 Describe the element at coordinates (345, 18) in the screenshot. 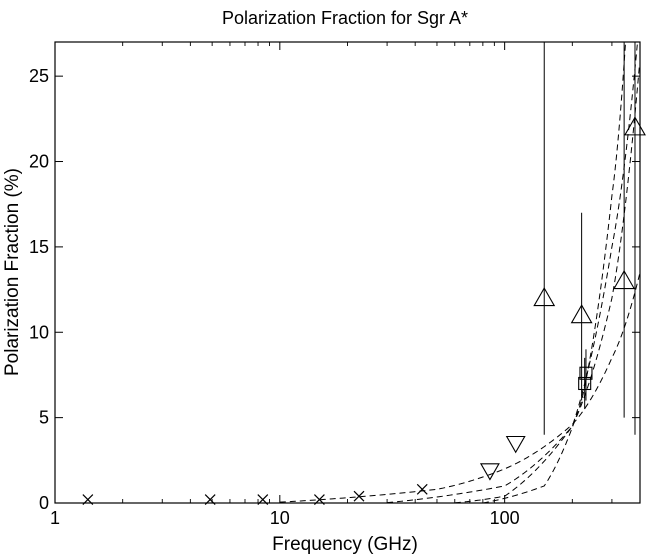

I see `chart-title: Polarization Fraction for Sgr A*` at that location.